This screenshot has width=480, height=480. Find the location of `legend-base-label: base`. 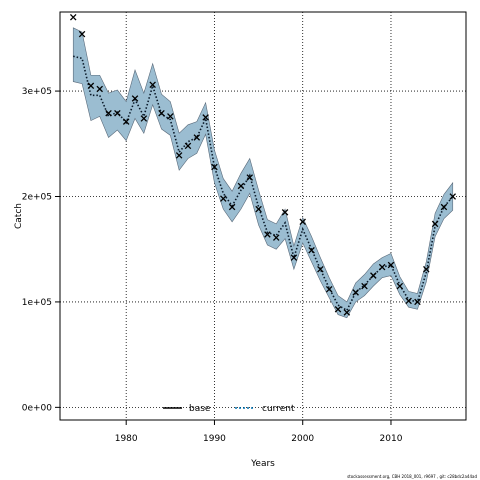

legend-base-label: base is located at coordinates (200, 409).